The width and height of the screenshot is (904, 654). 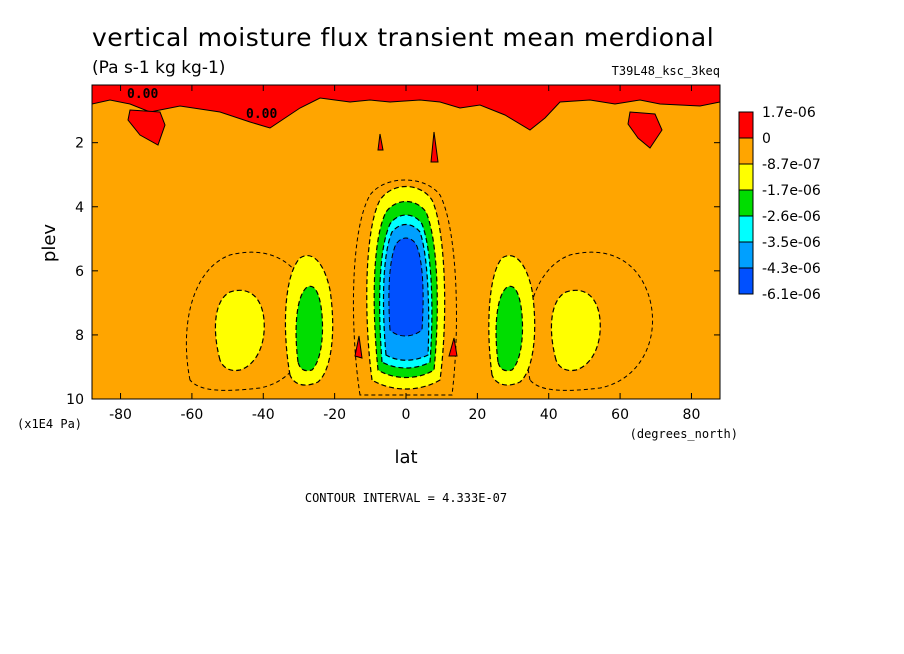 What do you see at coordinates (79, 336) in the screenshot?
I see `y-tick-label: 8` at bounding box center [79, 336].